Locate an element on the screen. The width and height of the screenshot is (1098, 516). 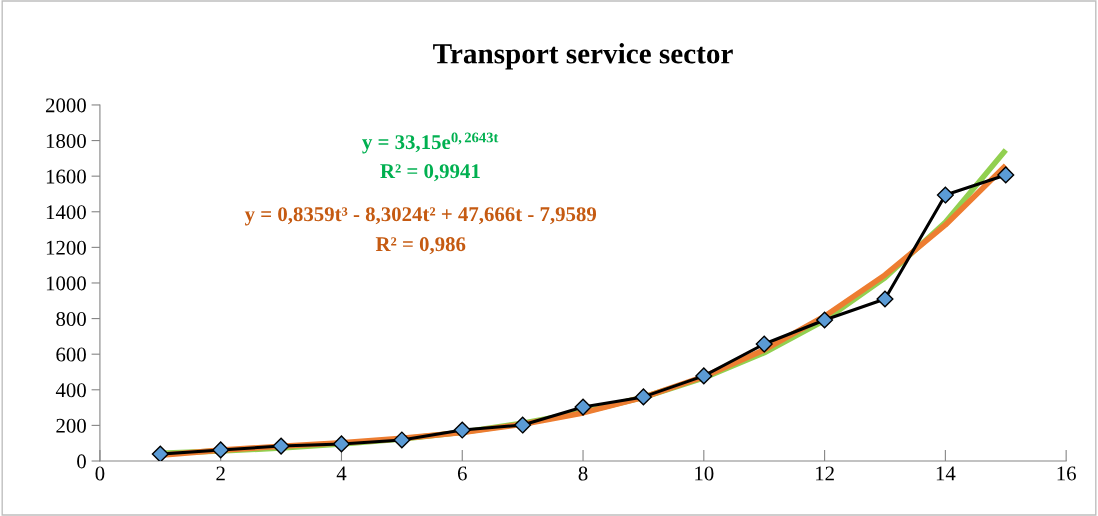
x-tick-label: 10 is located at coordinates (704, 473).